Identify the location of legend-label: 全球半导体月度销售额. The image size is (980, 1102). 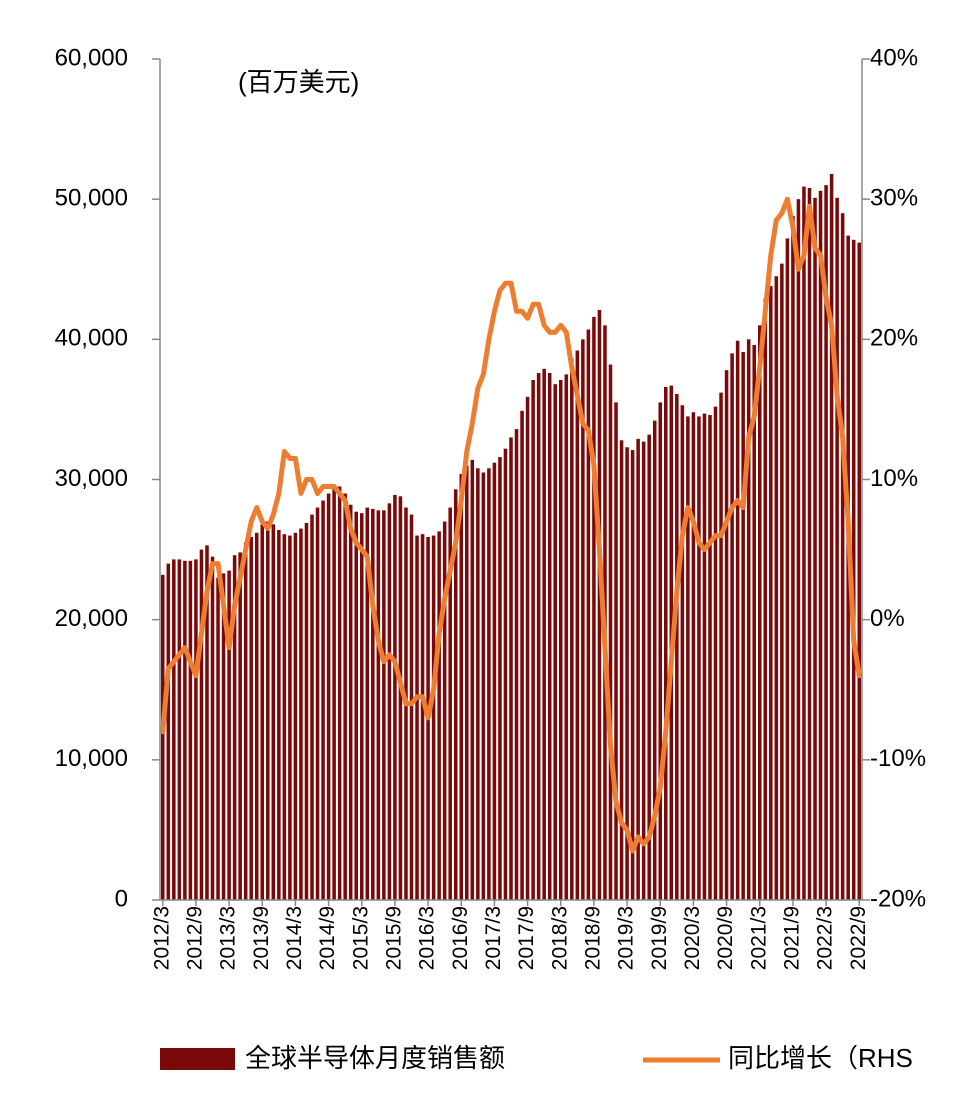
(375, 1058).